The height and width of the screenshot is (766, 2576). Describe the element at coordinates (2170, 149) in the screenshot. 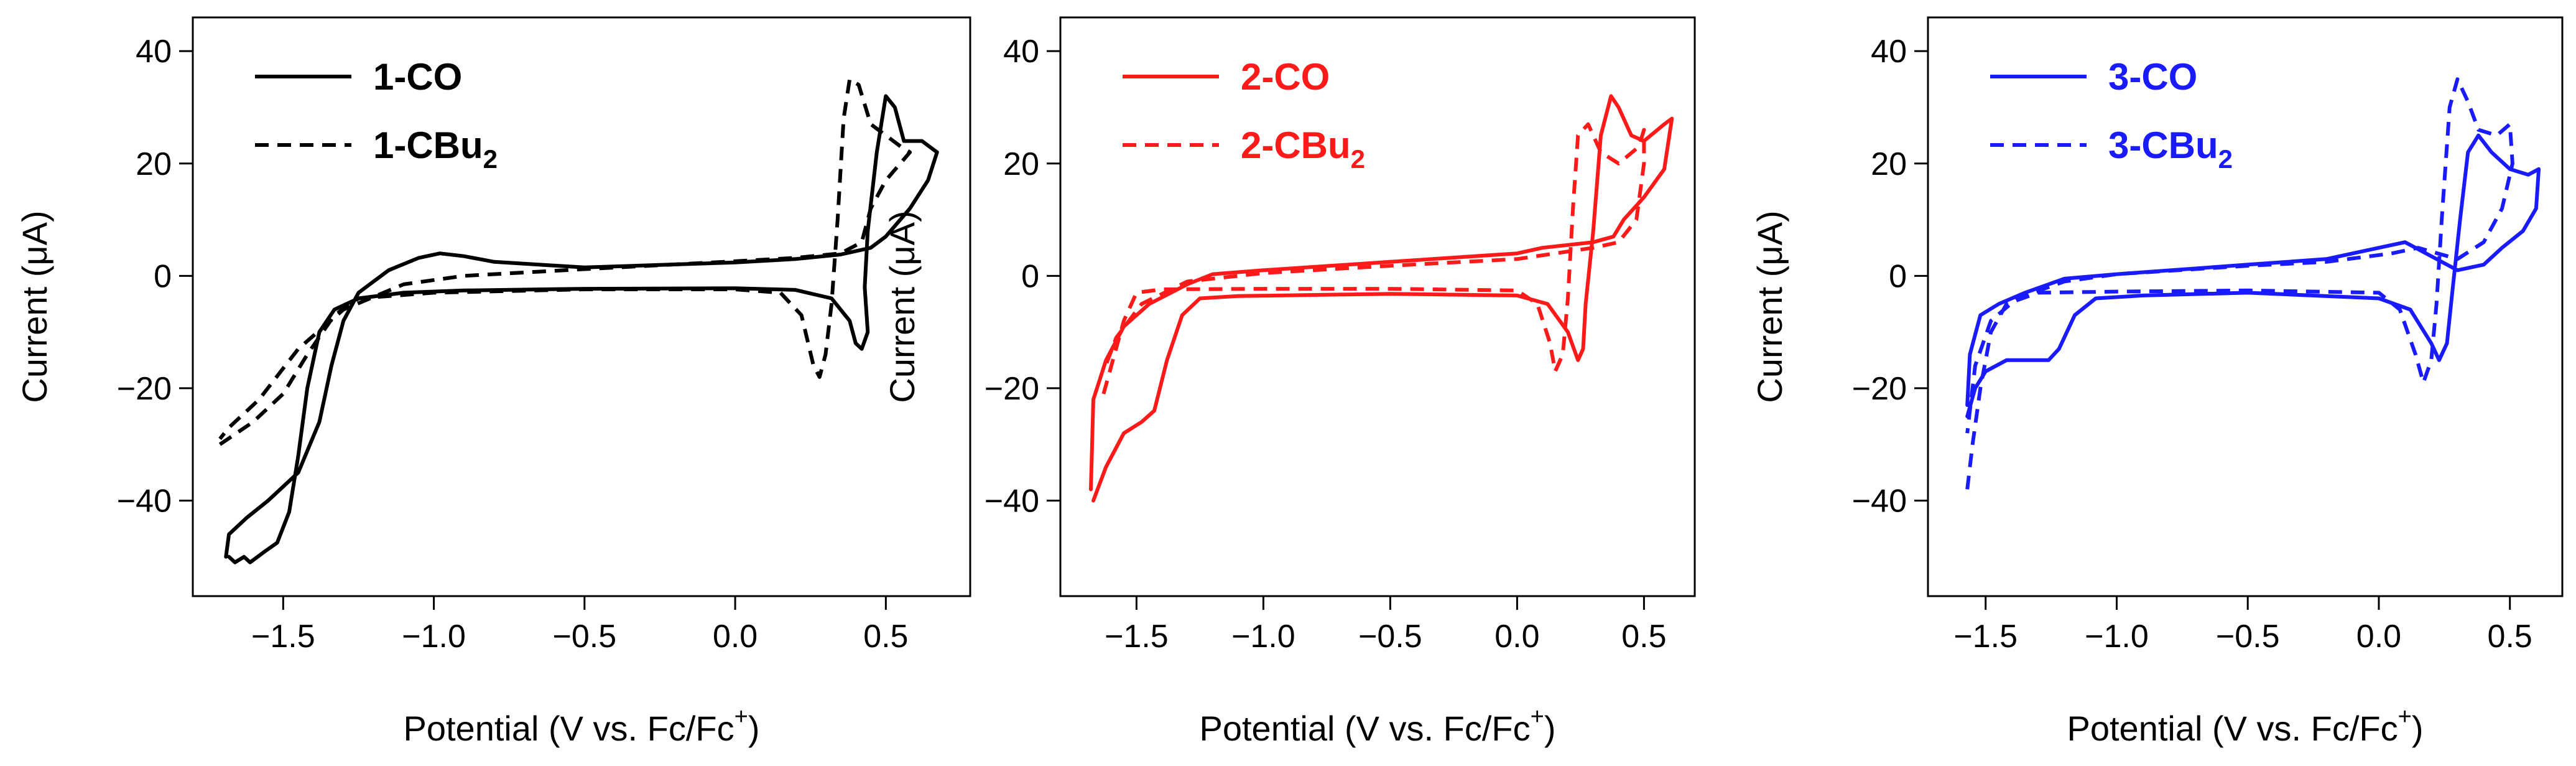

I see `legend-label-3-CBu2: 3-CBu2` at that location.